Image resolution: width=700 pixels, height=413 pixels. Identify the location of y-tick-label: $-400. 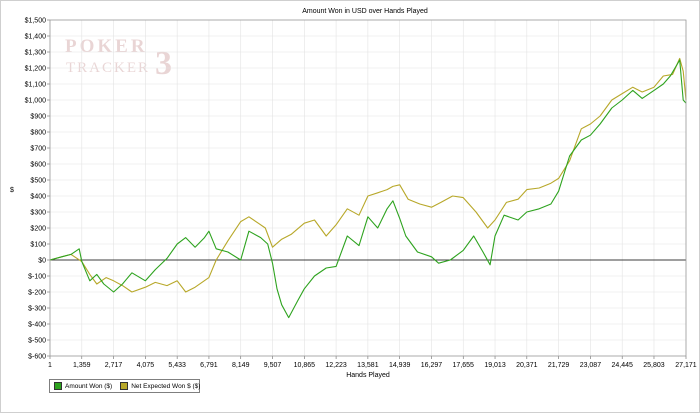
(37, 324).